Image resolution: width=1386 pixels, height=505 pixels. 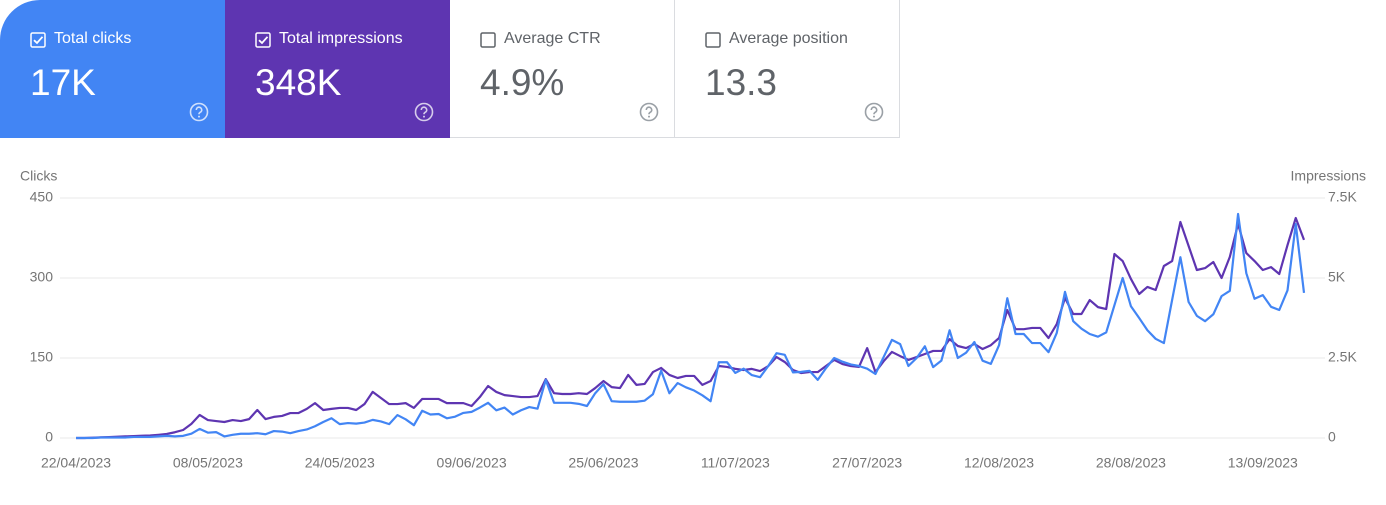 I want to click on metric-label: Total impressions, so click(x=341, y=38).